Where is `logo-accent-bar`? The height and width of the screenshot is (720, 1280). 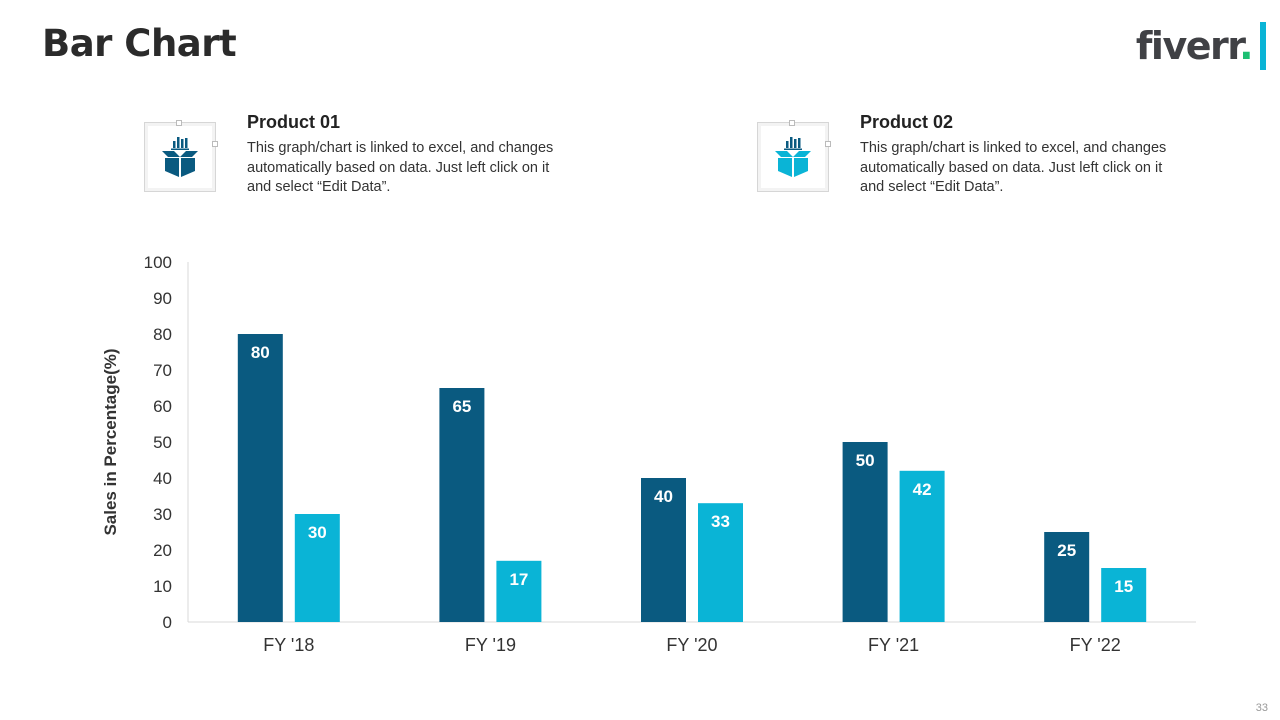 logo-accent-bar is located at coordinates (1263, 46).